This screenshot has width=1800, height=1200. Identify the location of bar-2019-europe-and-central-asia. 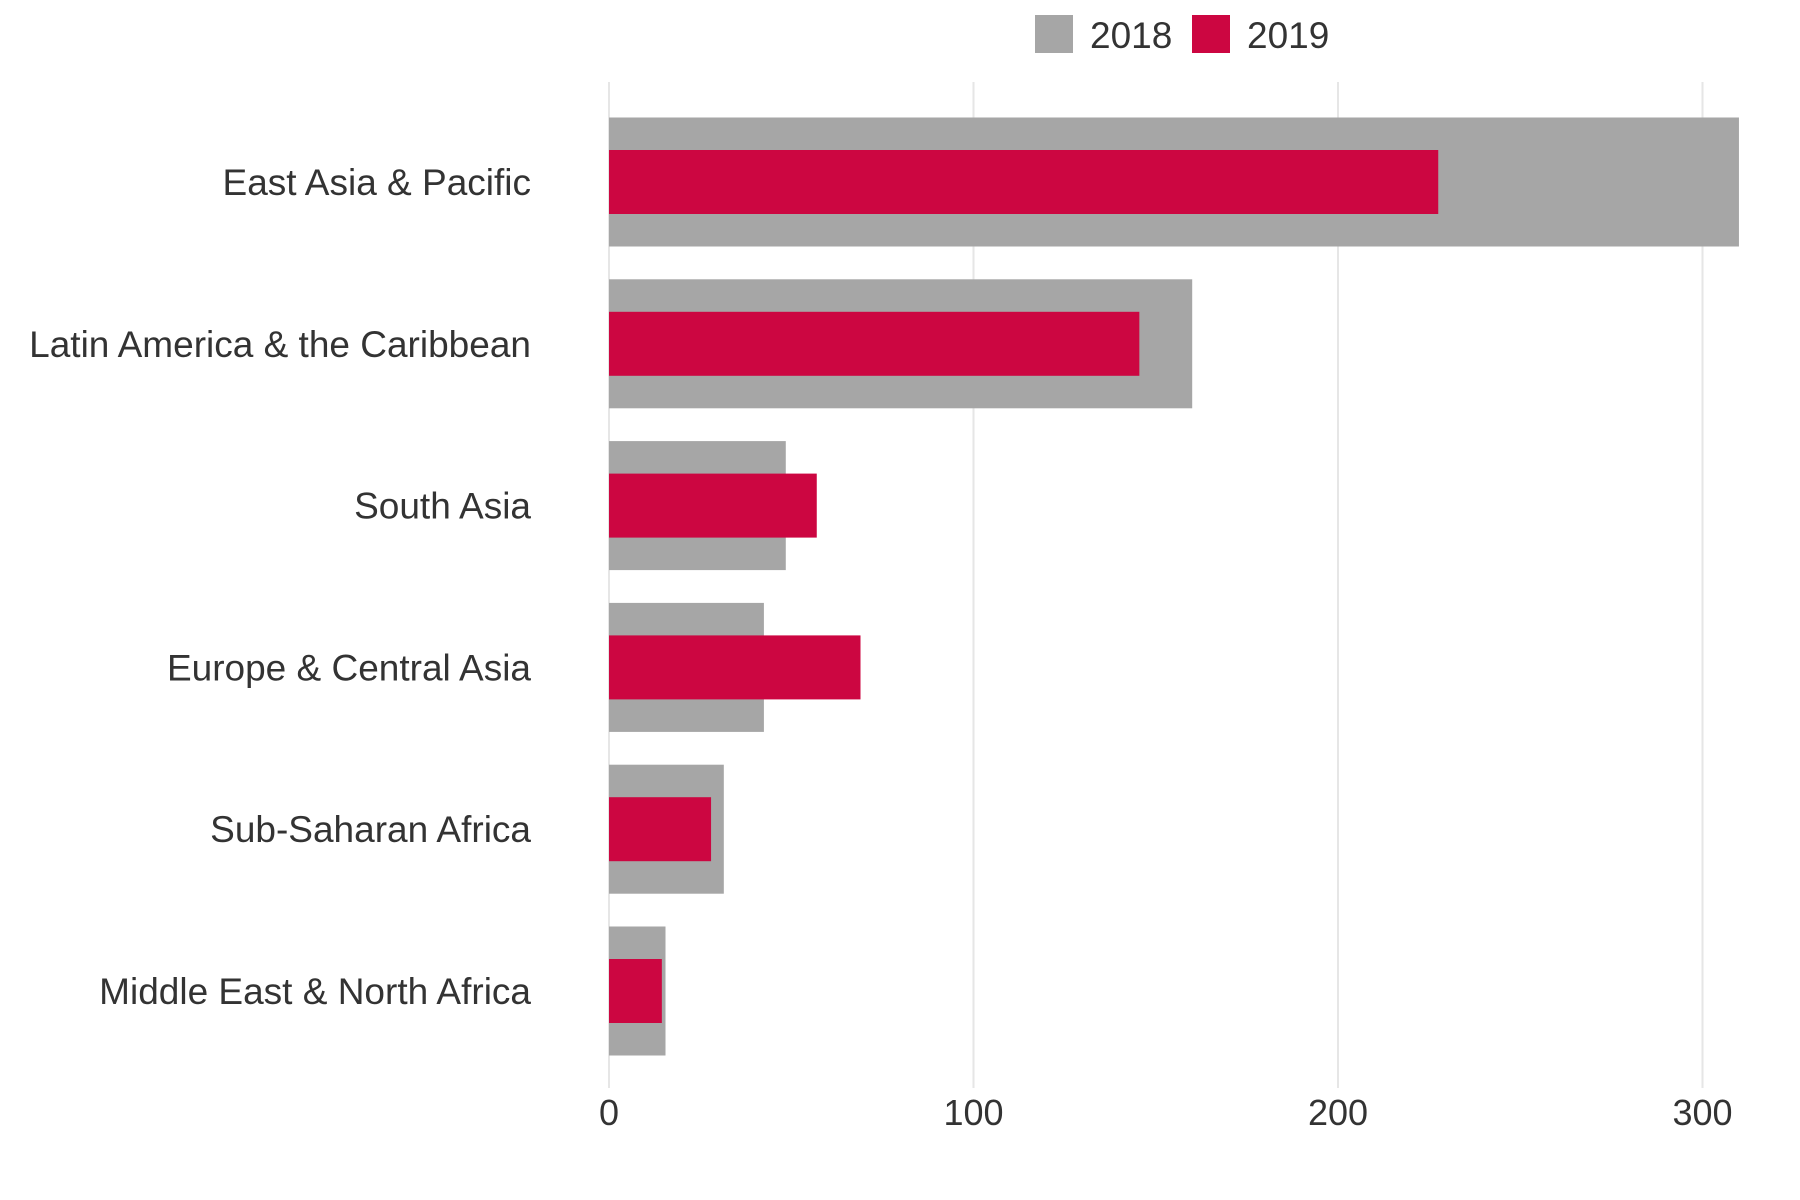
(735, 667).